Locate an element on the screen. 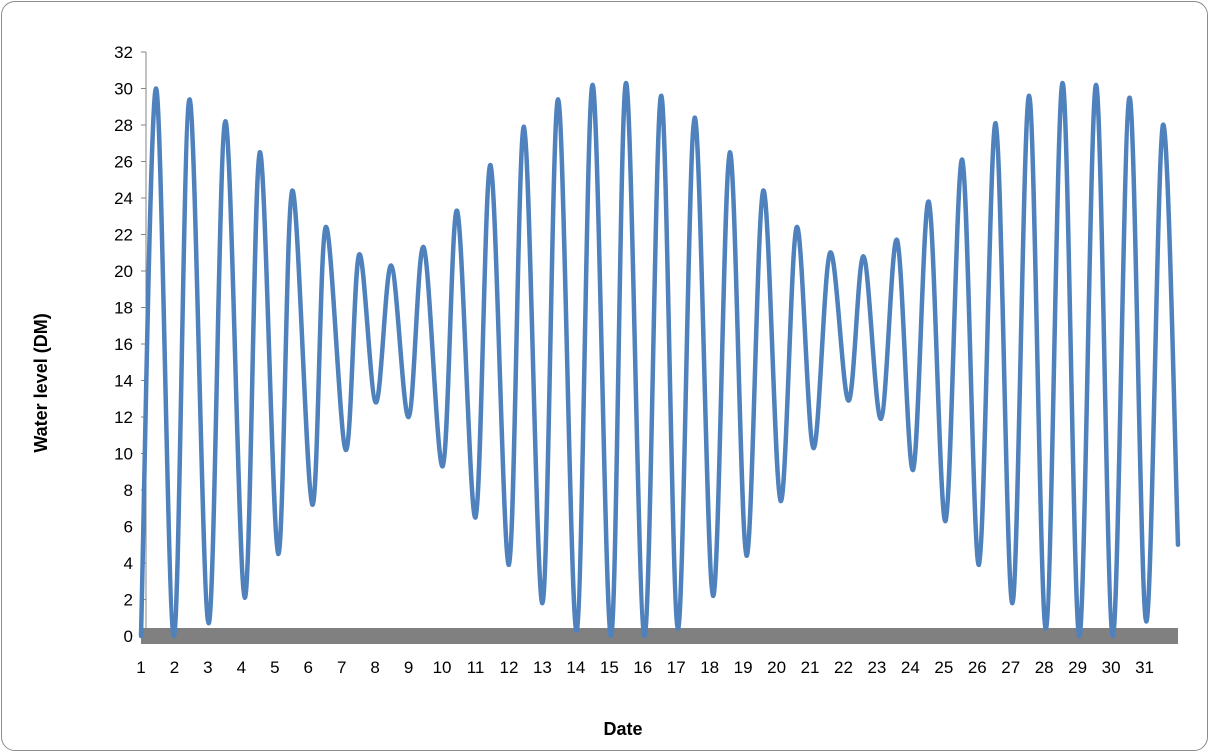  x-tick-label: 31 is located at coordinates (1144, 667).